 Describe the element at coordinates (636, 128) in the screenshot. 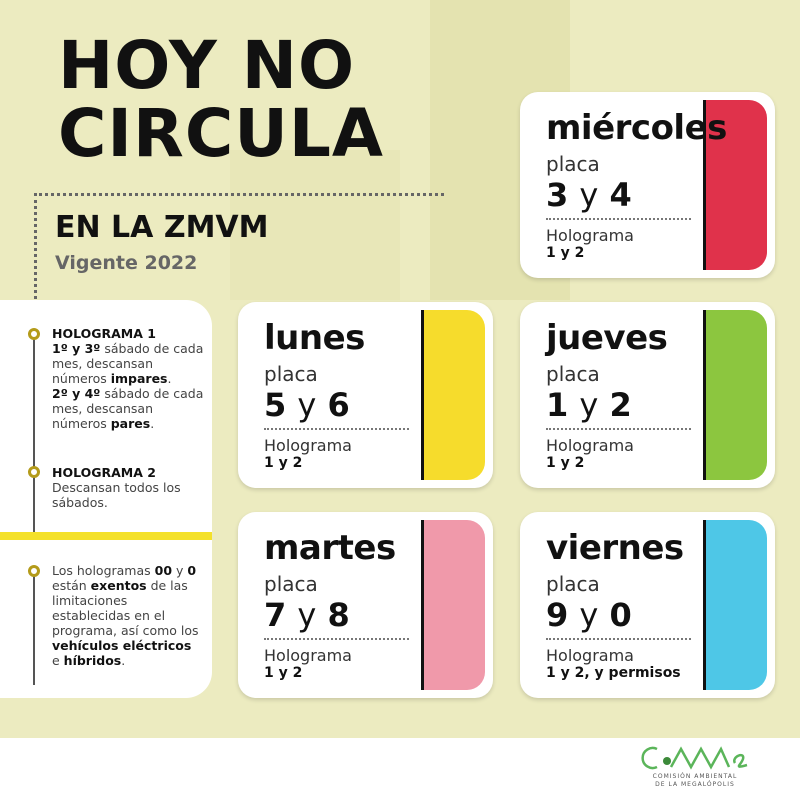

I see `day-name: miércoles` at that location.